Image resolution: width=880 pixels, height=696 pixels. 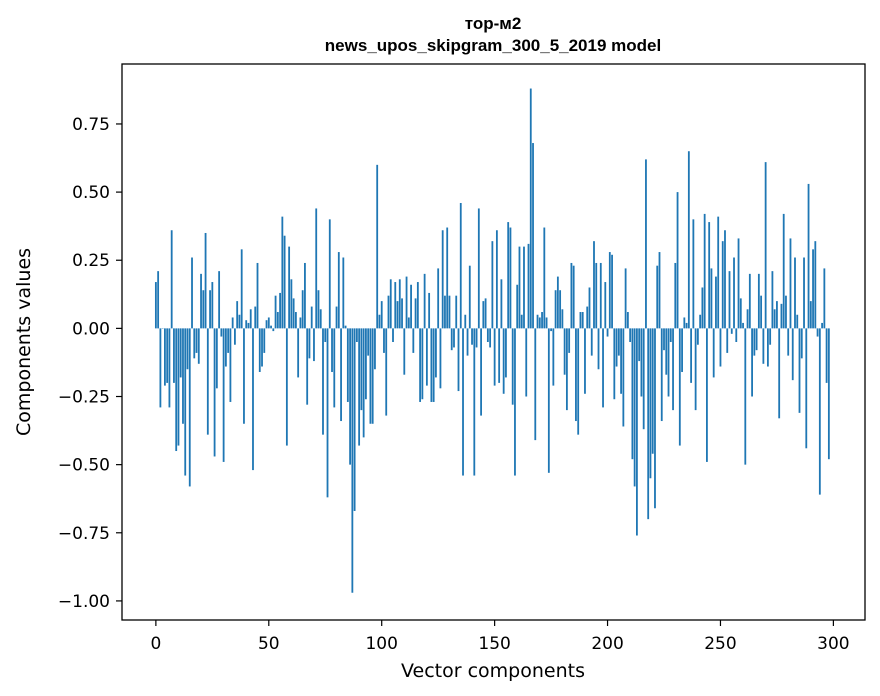 I want to click on y-tick-label: −0.50, so click(x=84, y=466).